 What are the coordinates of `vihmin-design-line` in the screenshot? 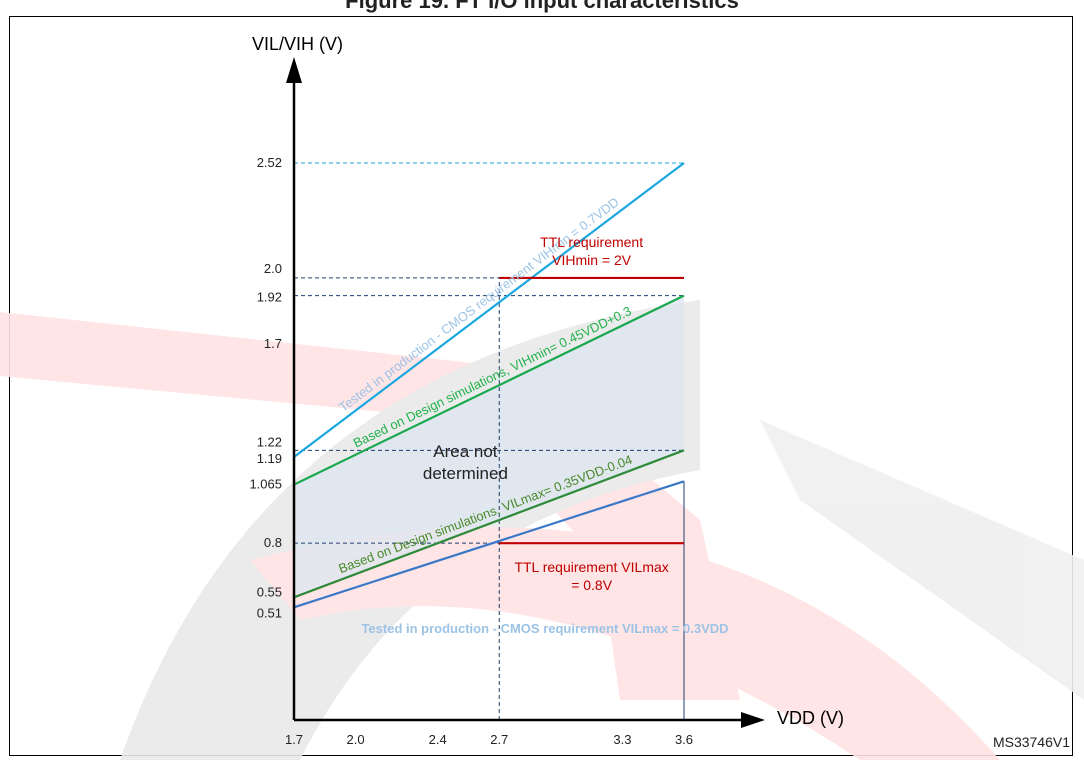 It's located at (489, 390).